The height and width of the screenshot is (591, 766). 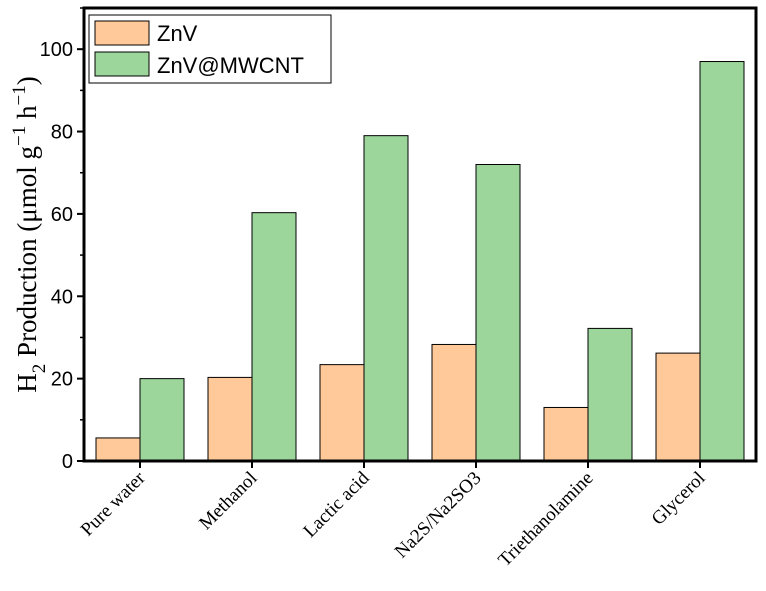 I want to click on bar-znv-mwcnt-methanol, so click(x=274, y=337).